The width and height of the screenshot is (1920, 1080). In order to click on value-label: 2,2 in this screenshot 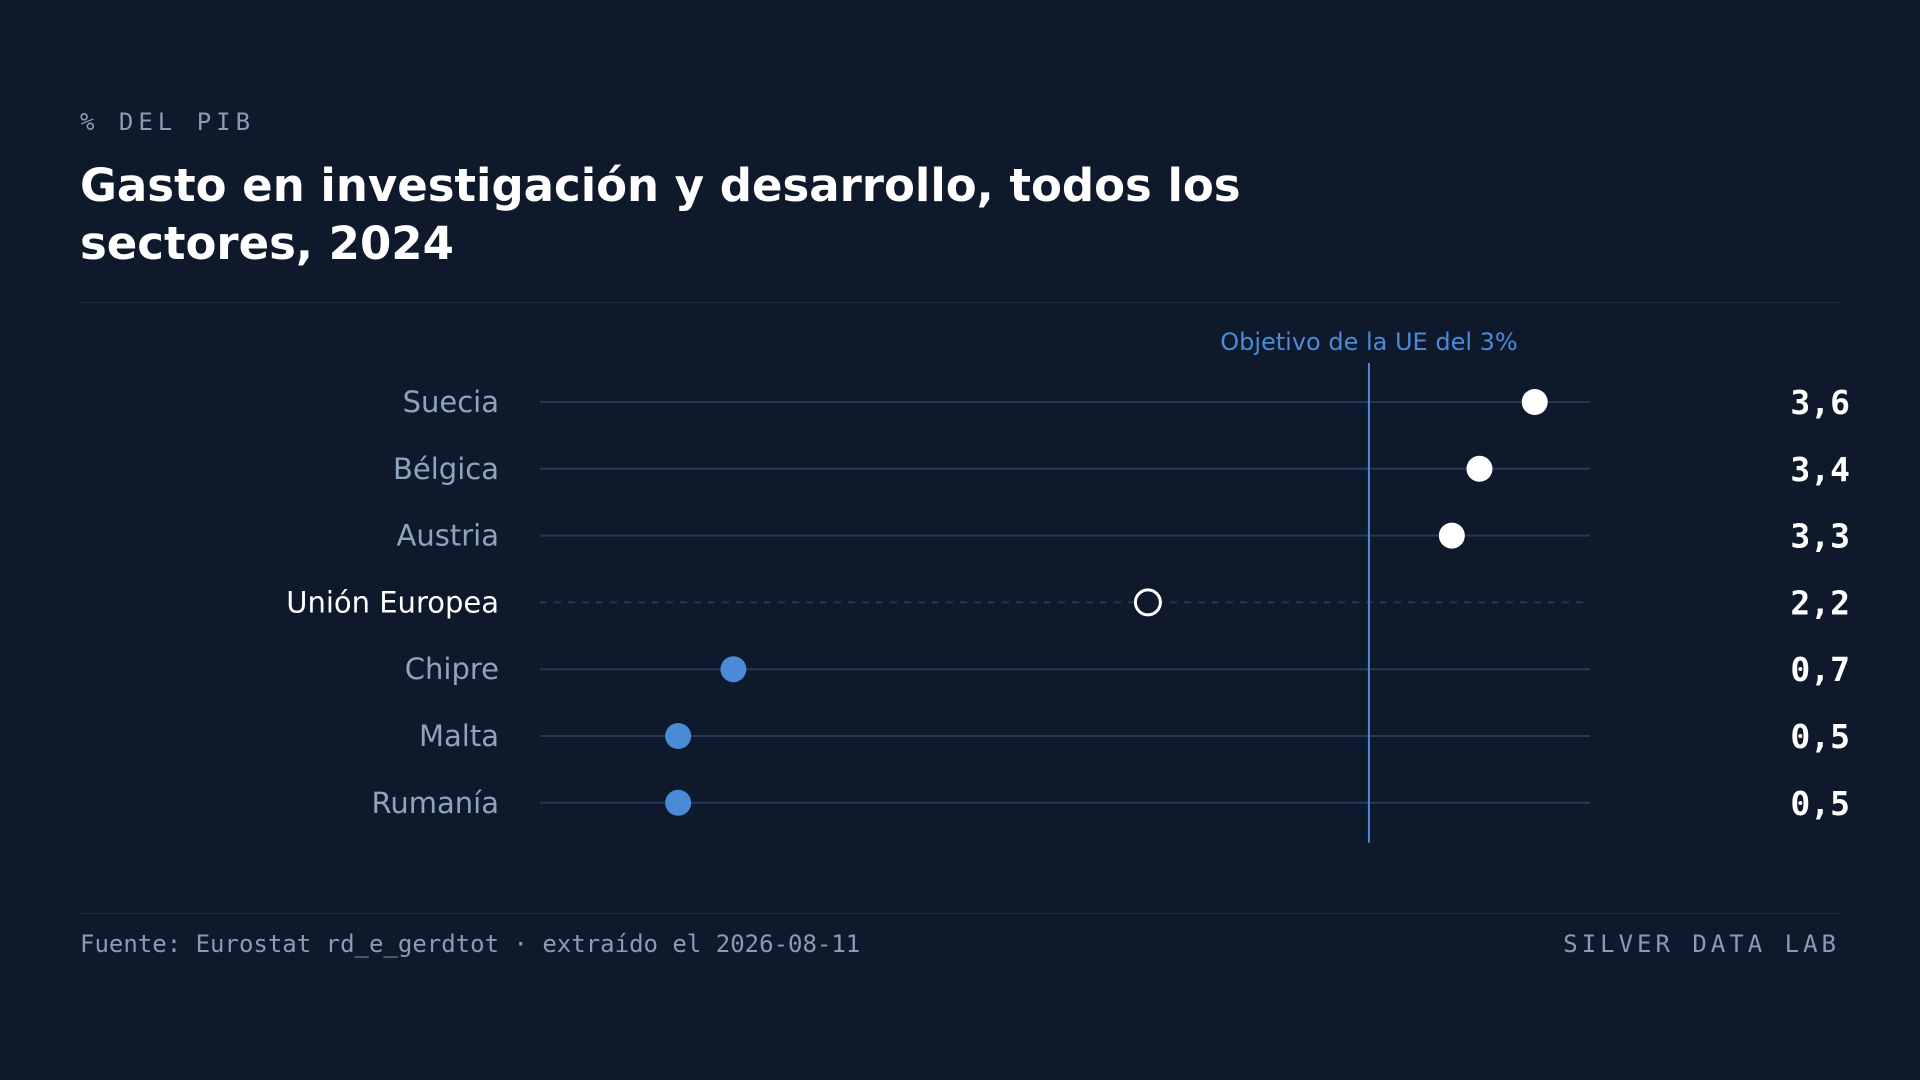, I will do `click(1820, 602)`.